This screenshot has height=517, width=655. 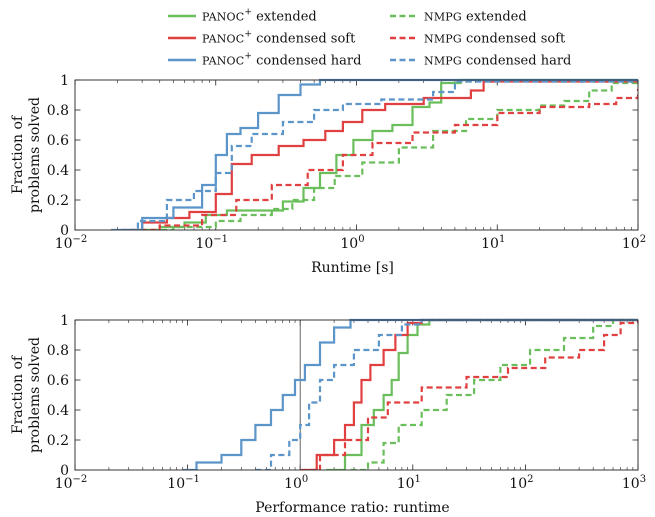 I want to click on x-axis-label: Runtime [s], so click(x=352, y=268).